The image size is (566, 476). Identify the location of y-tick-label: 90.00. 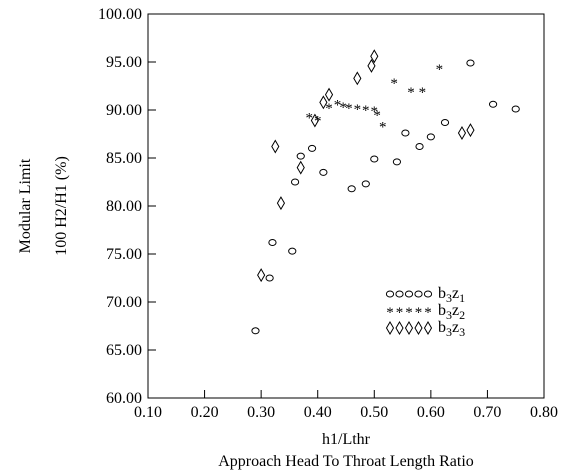
(124, 110).